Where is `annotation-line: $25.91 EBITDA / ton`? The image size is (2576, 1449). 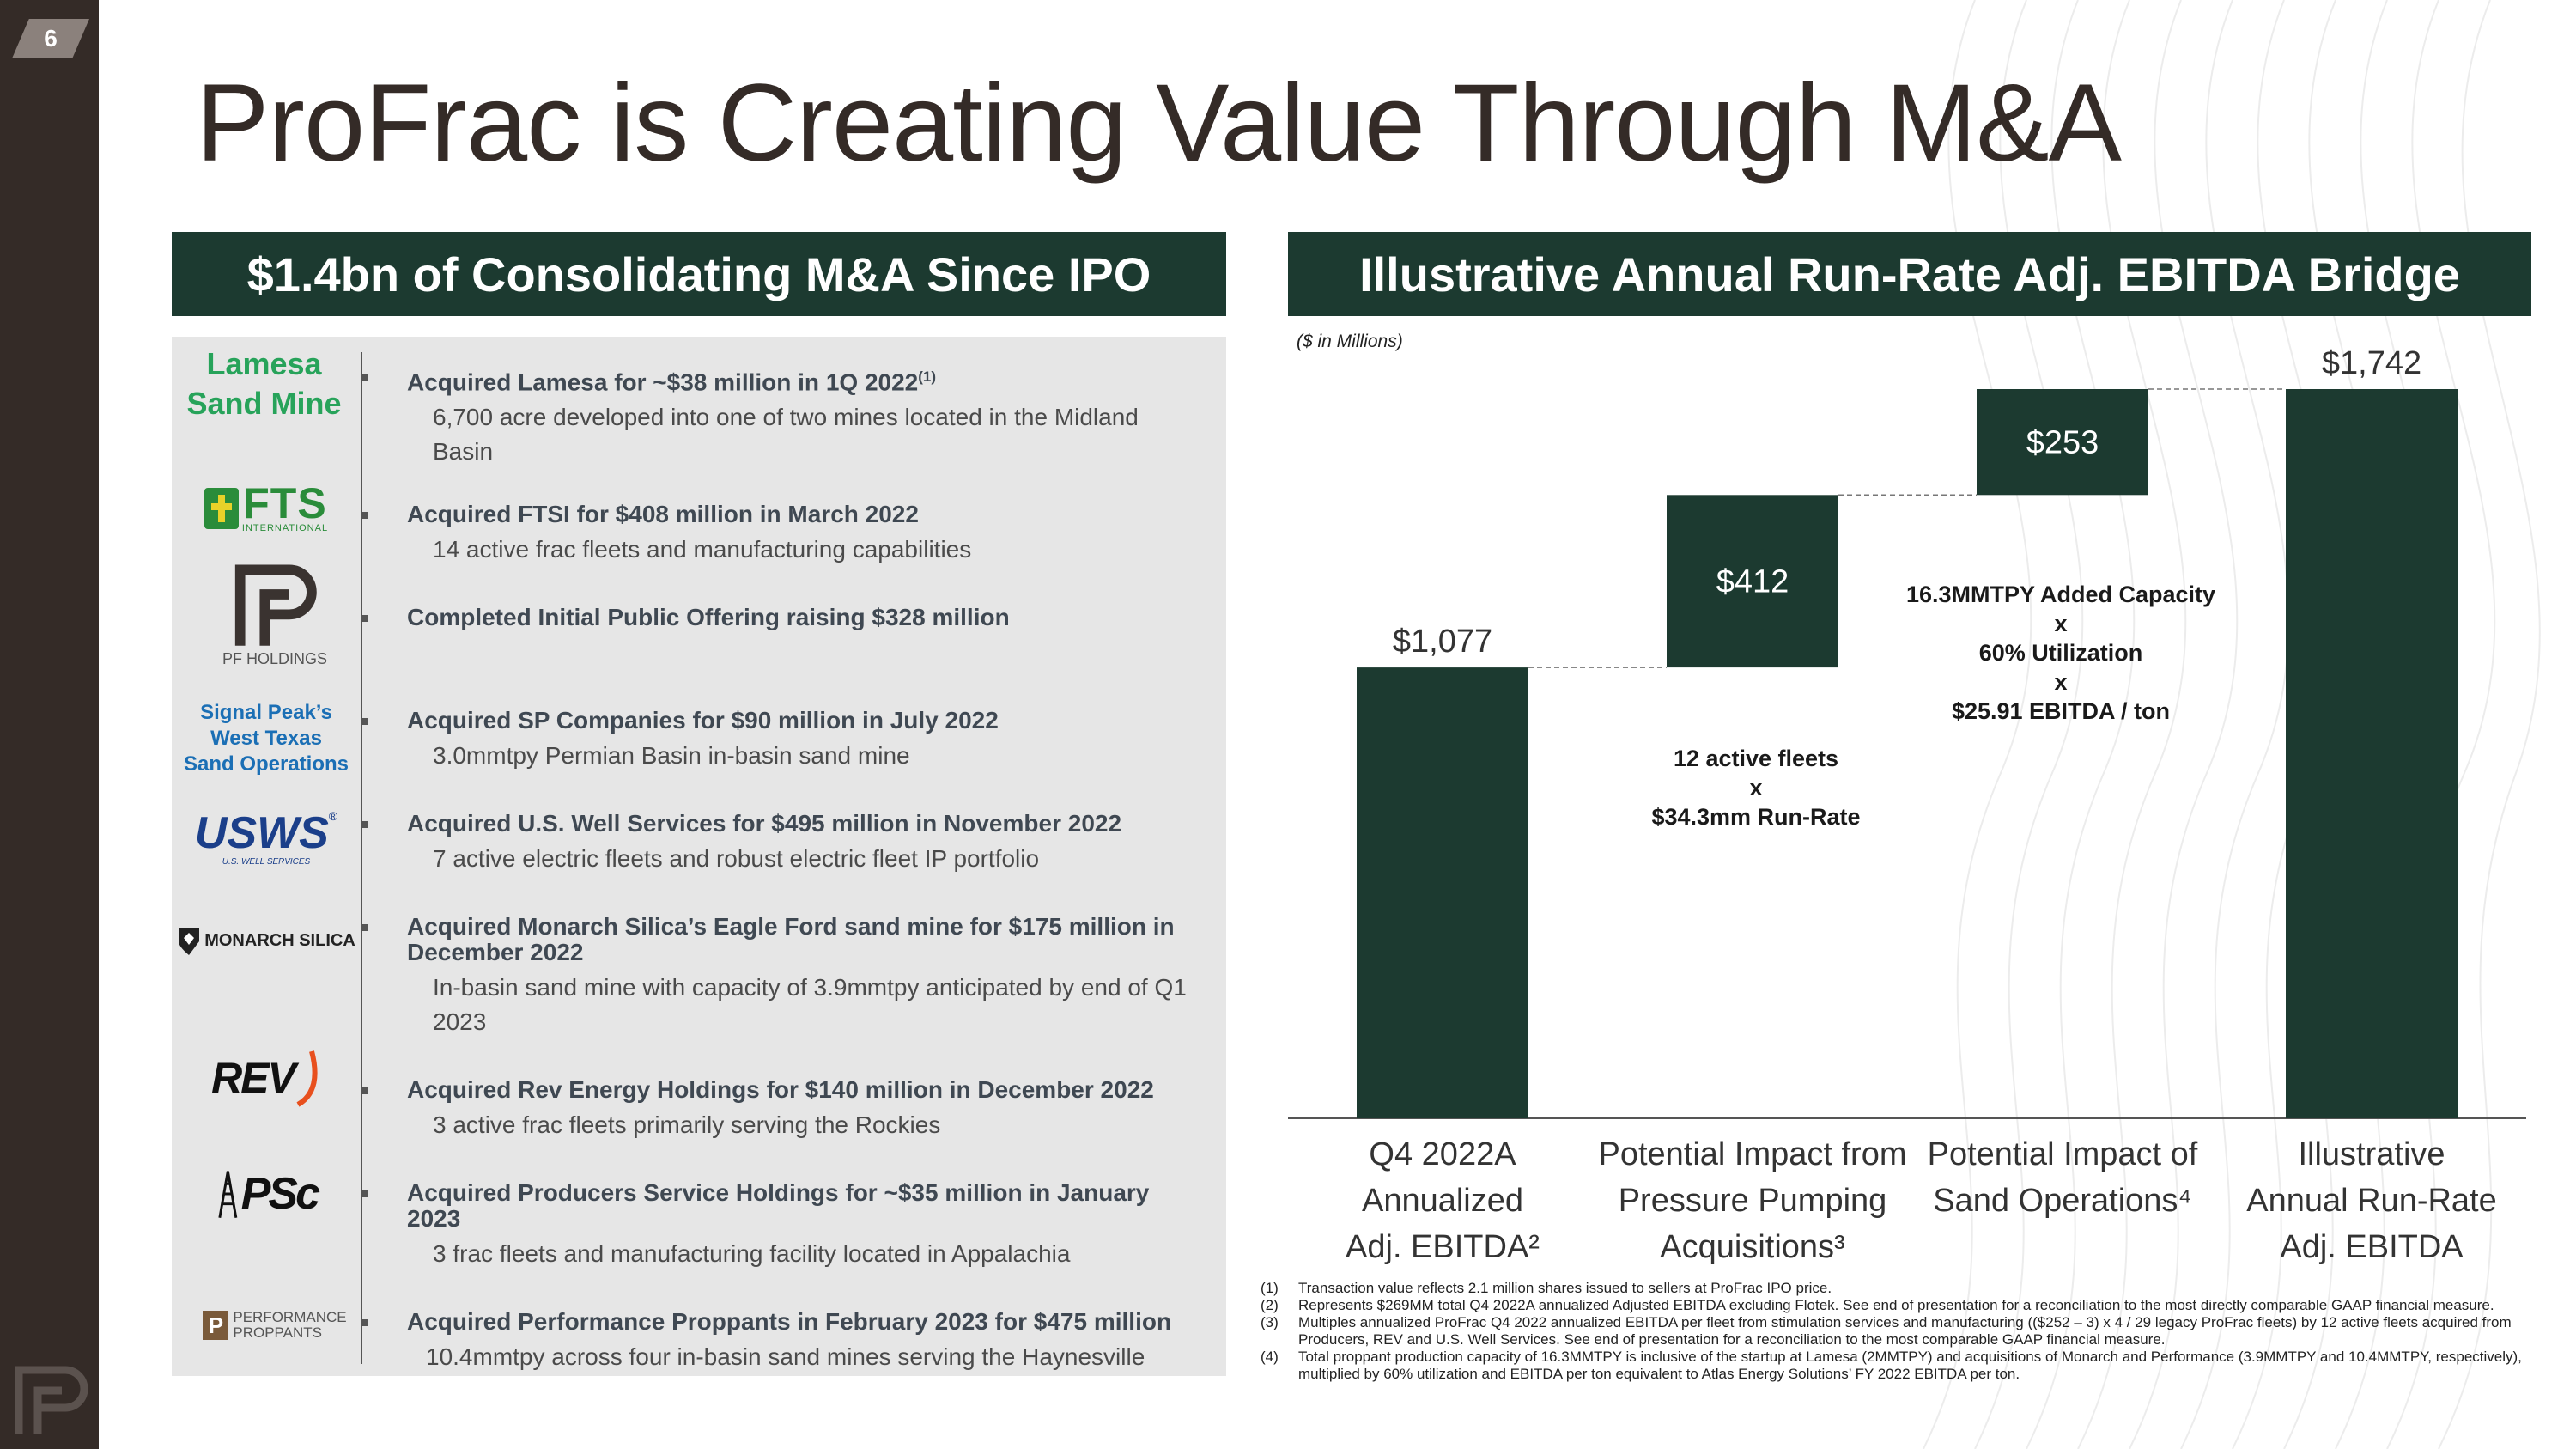 annotation-line: $25.91 EBITDA / ton is located at coordinates (2061, 711).